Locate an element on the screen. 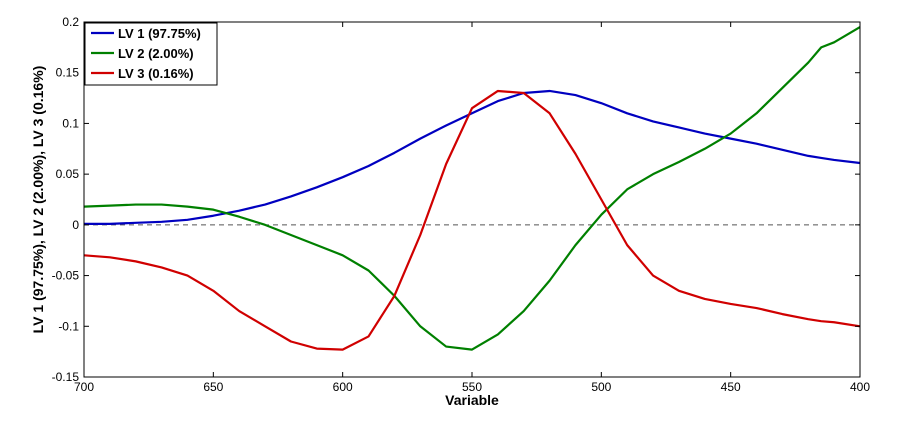 The image size is (902, 425). legend-label-lv2: LV 2 (2.00%) is located at coordinates (156, 53).